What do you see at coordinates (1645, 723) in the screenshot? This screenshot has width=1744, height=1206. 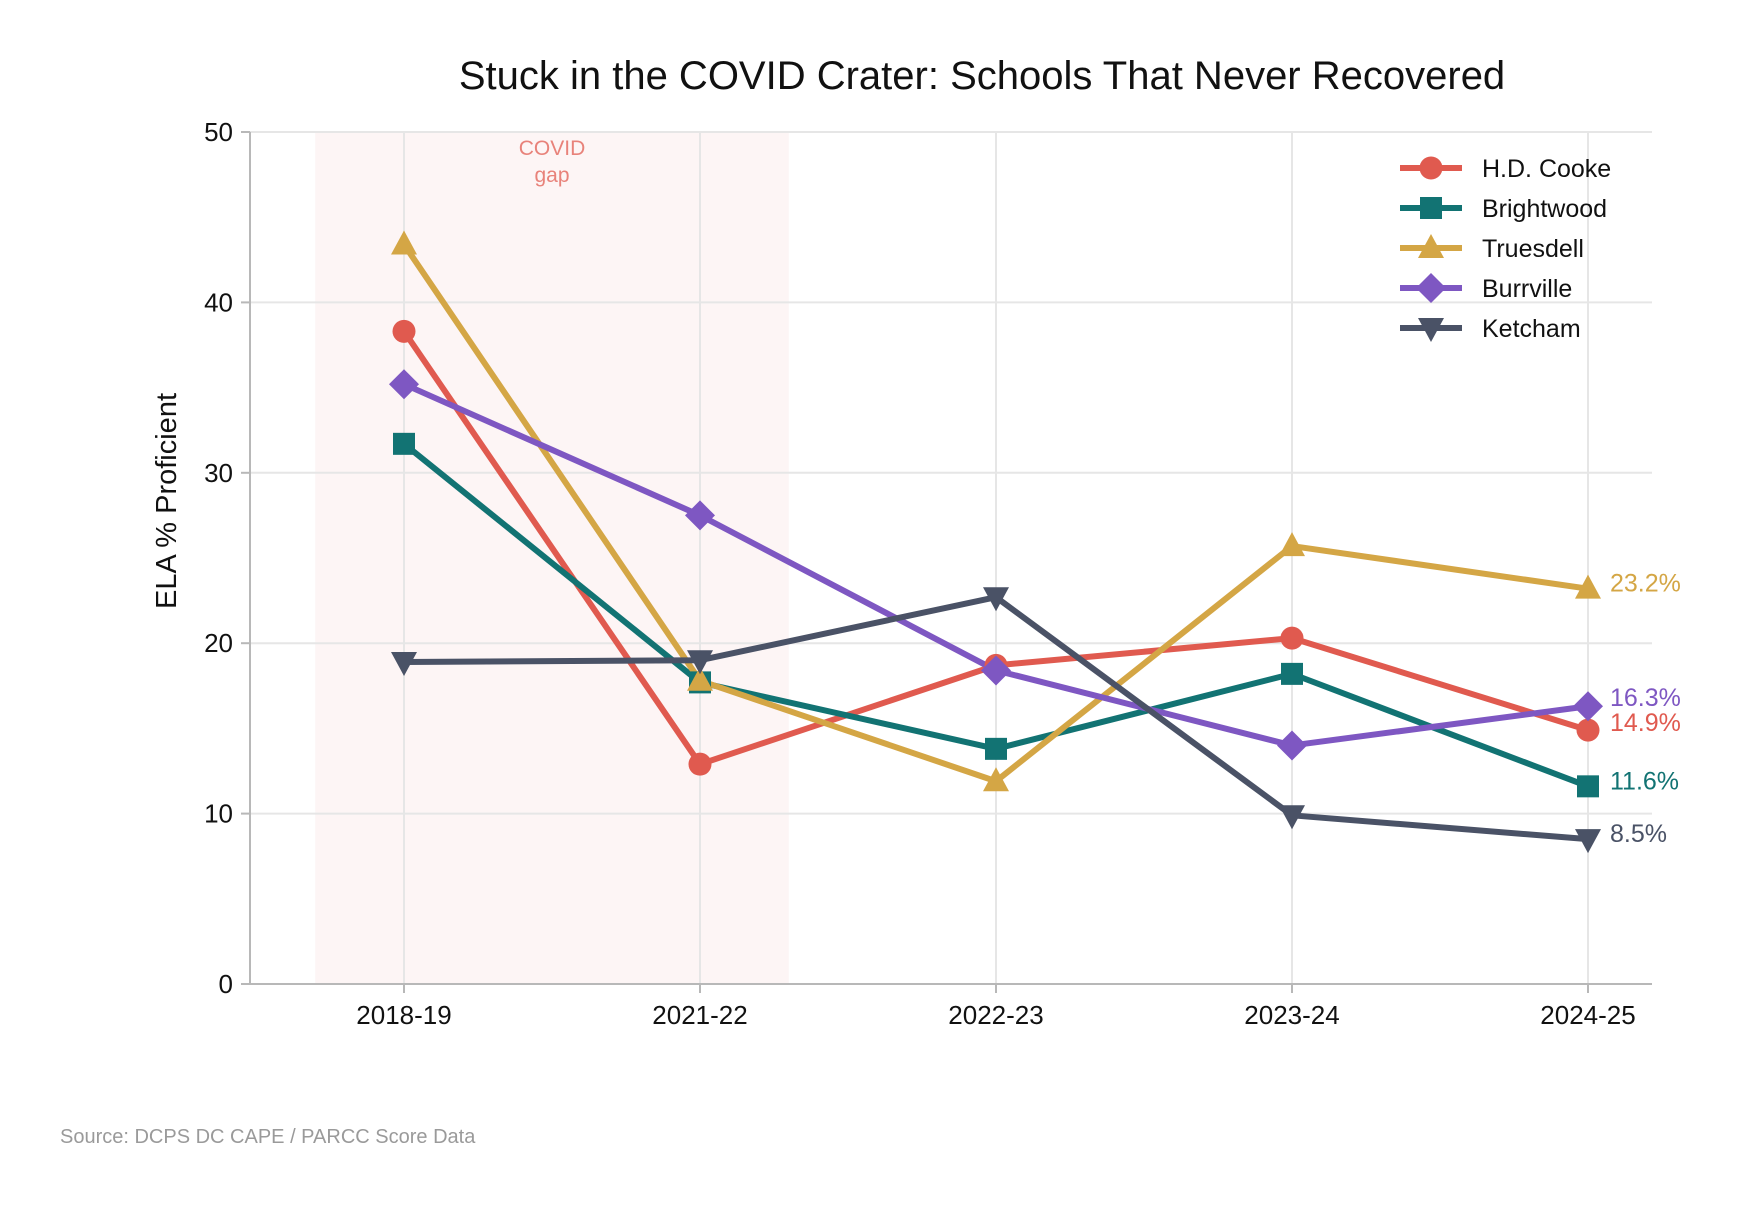 I see `end-label-h-d-cooke: 14.9%` at bounding box center [1645, 723].